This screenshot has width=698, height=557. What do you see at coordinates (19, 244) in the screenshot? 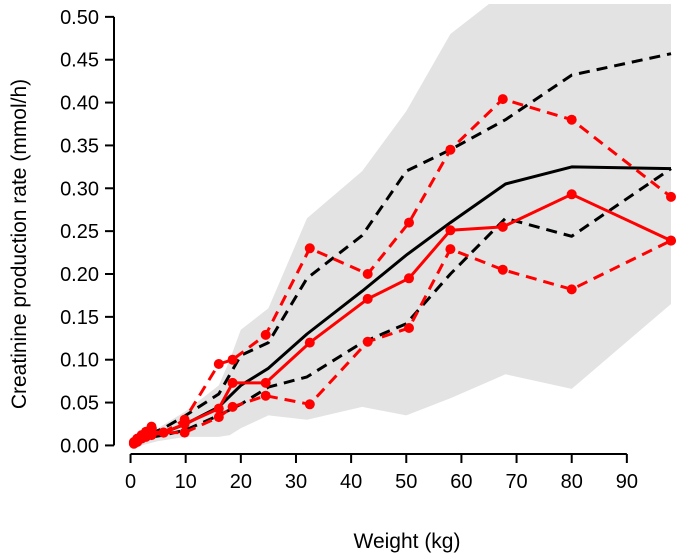
I see `y-axis-label: Creatinine production rate (mmol/h)` at bounding box center [19, 244].